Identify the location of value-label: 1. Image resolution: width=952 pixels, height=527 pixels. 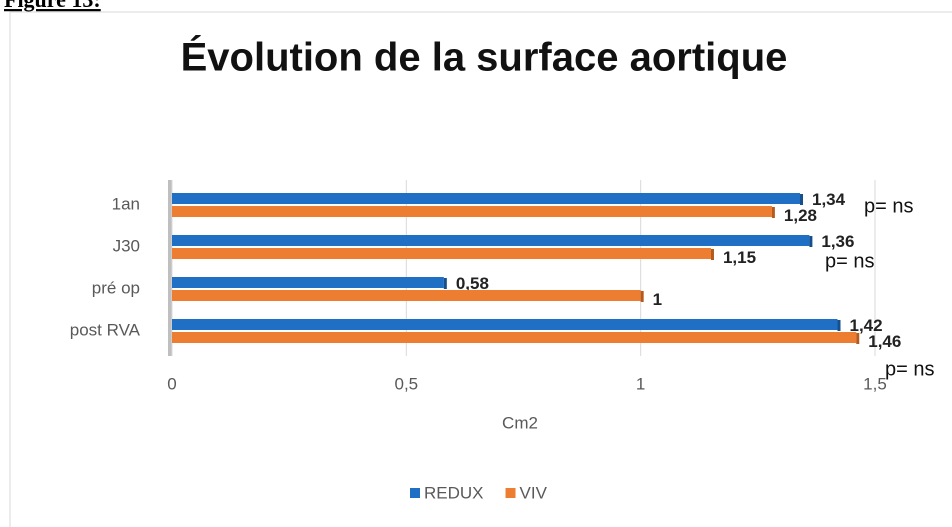
(657, 299).